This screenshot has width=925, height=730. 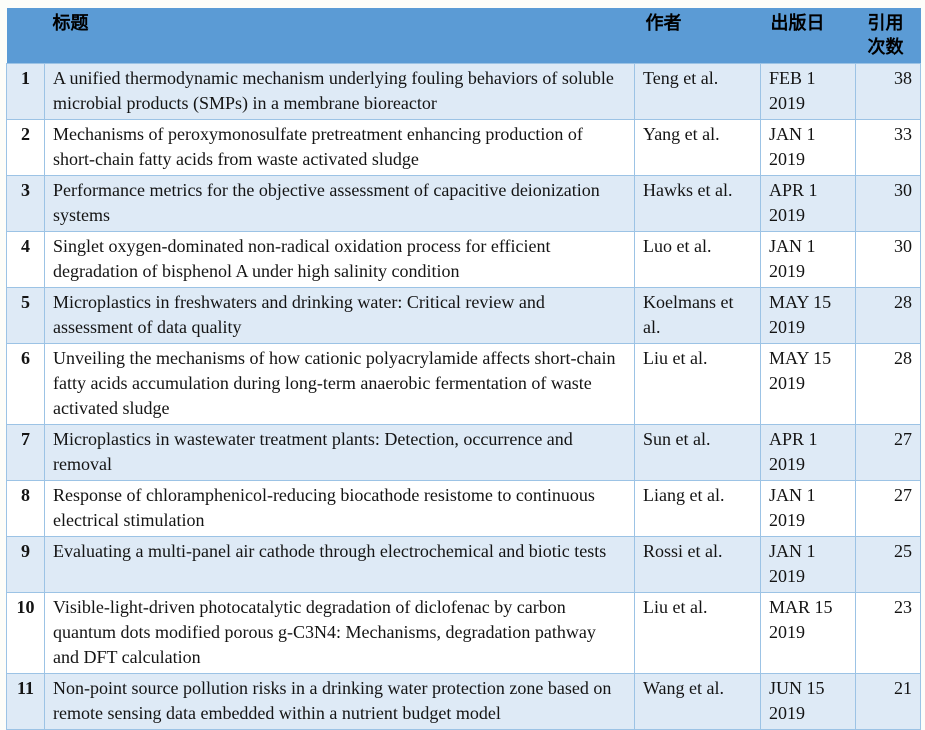 I want to click on row-number-cell: 1, so click(x=25, y=91).